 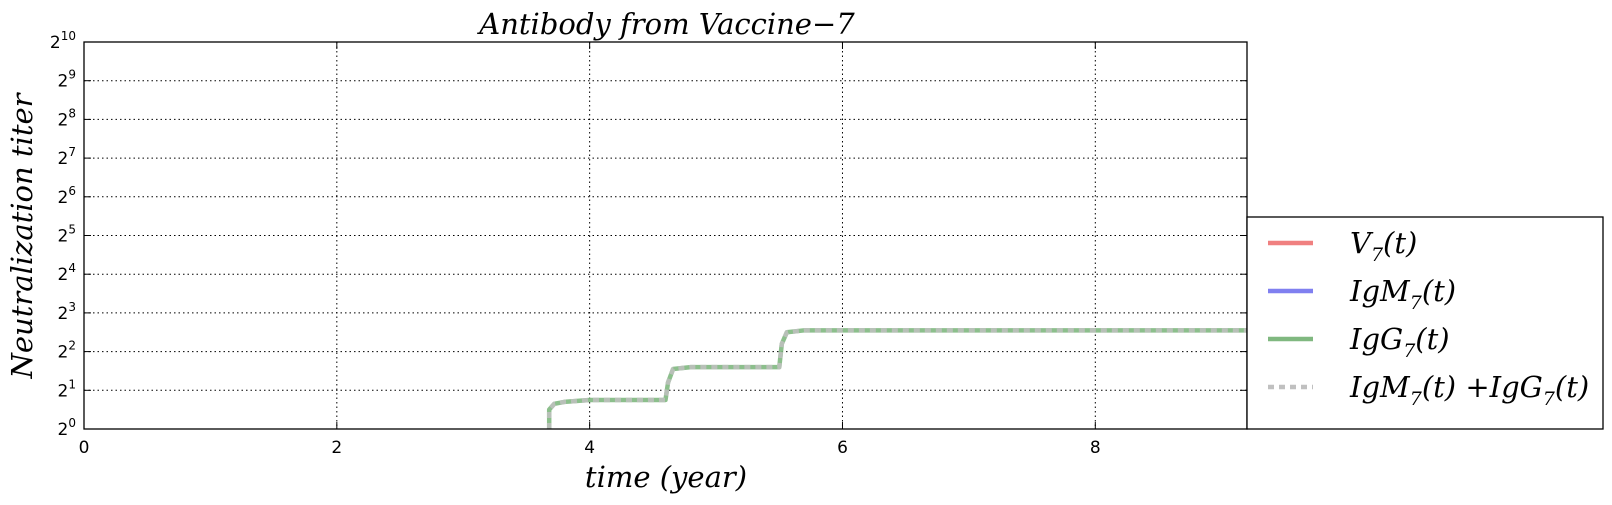 I want to click on y-tick-label: 22, so click(x=67, y=351).